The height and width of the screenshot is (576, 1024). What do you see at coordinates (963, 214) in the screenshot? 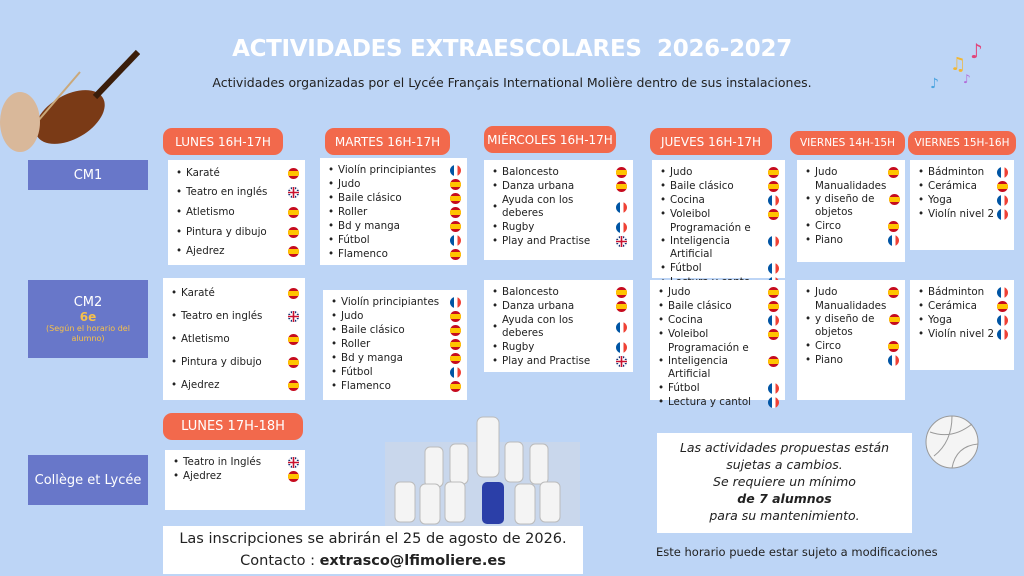
I see `activity: • Violín nivel 2` at bounding box center [963, 214].